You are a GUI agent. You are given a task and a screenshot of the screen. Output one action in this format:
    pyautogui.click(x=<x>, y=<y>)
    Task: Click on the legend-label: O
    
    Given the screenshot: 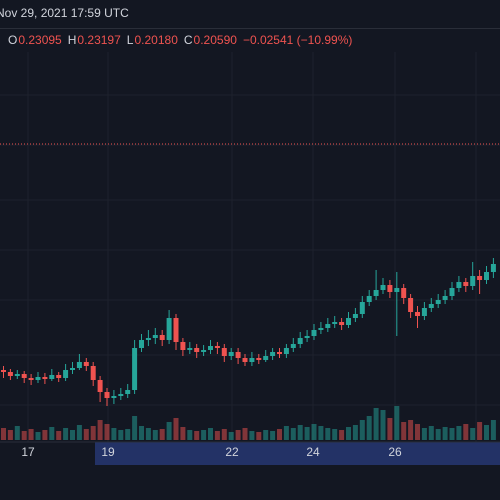 What is the action you would take?
    pyautogui.click(x=12, y=40)
    